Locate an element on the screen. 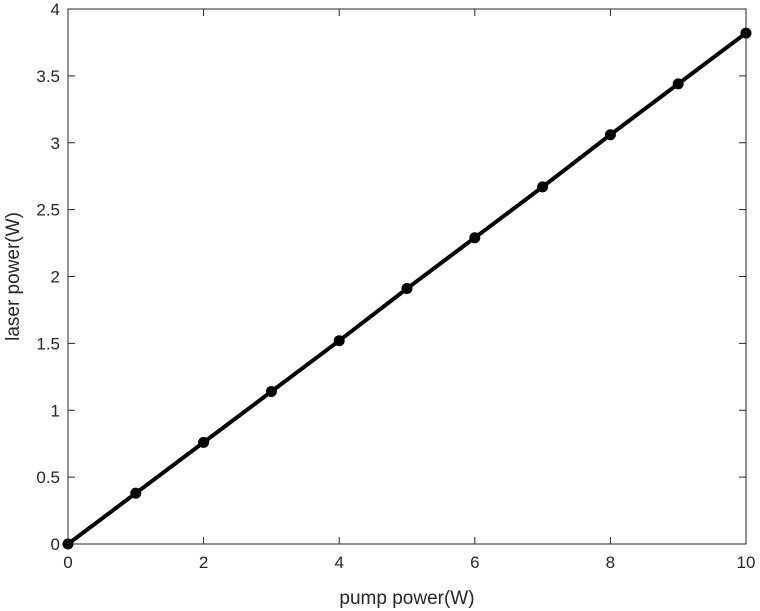 The image size is (760, 611). y-tick-label: 1 is located at coordinates (55, 410).